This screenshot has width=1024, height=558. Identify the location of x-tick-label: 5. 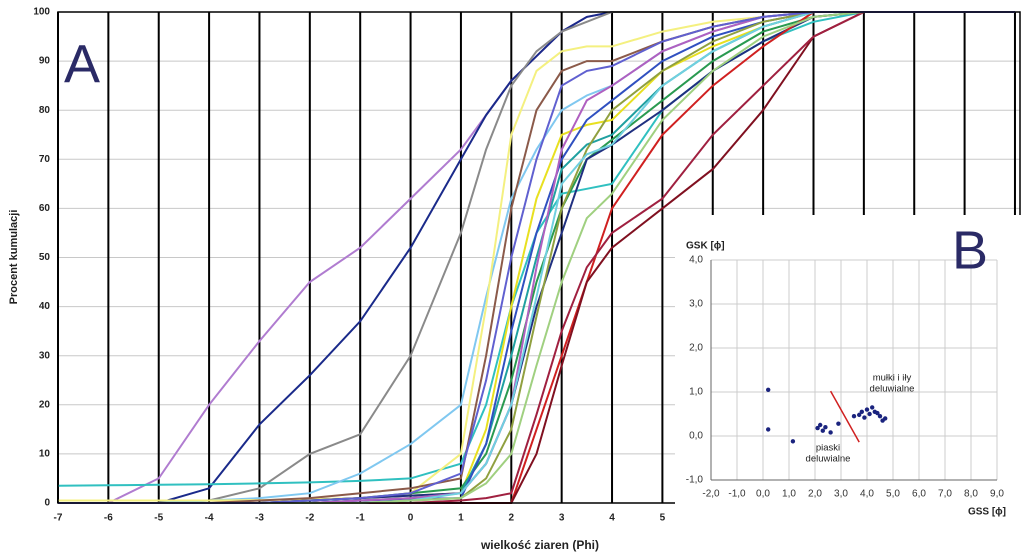
(663, 518).